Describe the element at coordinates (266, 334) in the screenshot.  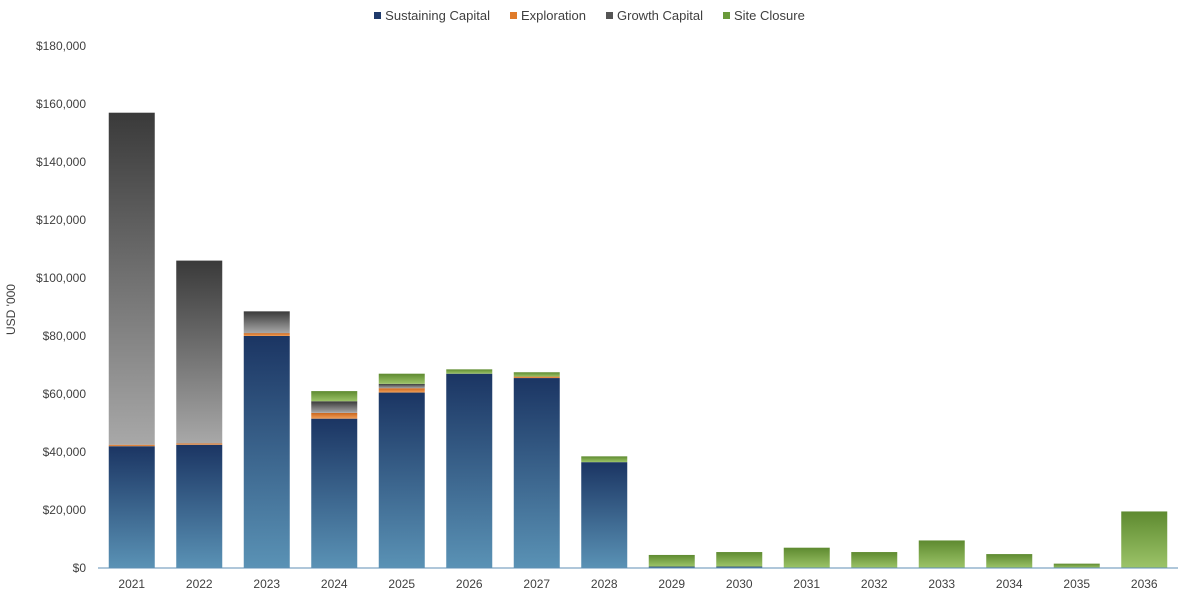
I see `bar-segment-exploration-2023` at that location.